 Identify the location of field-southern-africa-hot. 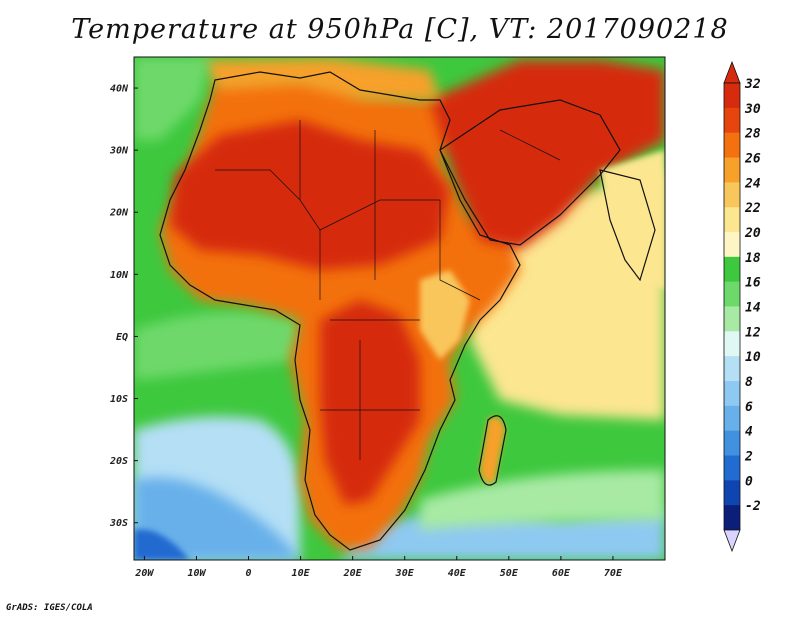
(370, 402).